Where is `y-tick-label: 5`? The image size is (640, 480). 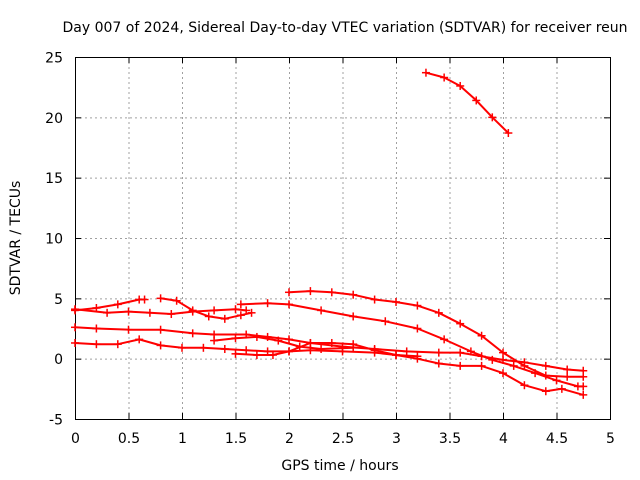 y-tick-label: 5 is located at coordinates (58, 300).